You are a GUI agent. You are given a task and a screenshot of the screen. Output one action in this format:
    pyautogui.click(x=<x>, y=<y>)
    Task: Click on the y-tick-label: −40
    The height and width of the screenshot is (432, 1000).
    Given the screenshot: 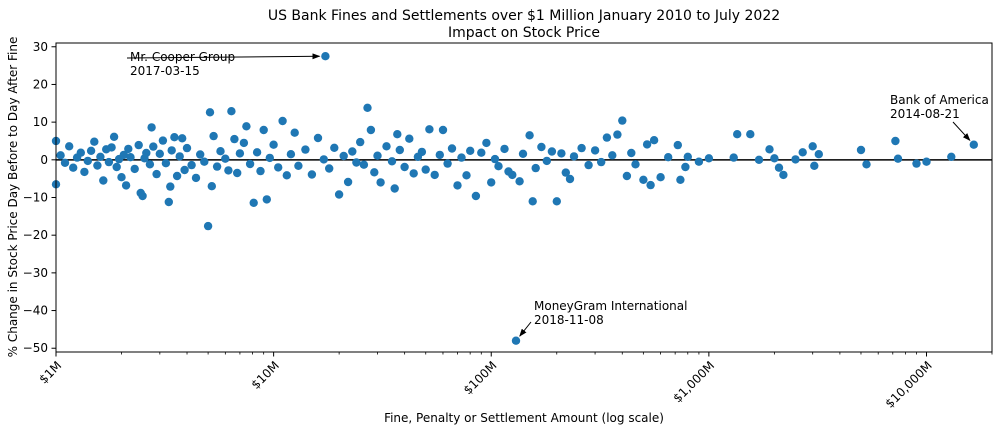 What is the action you would take?
    pyautogui.click(x=35, y=311)
    